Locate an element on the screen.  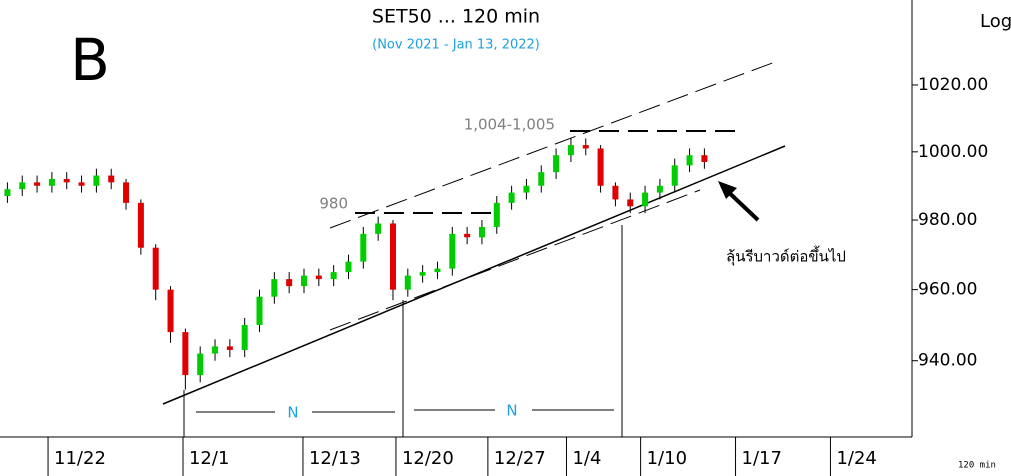
annotation: ลุ้นรีบาวด์ต่อขึ้นไป is located at coordinates (786, 256).